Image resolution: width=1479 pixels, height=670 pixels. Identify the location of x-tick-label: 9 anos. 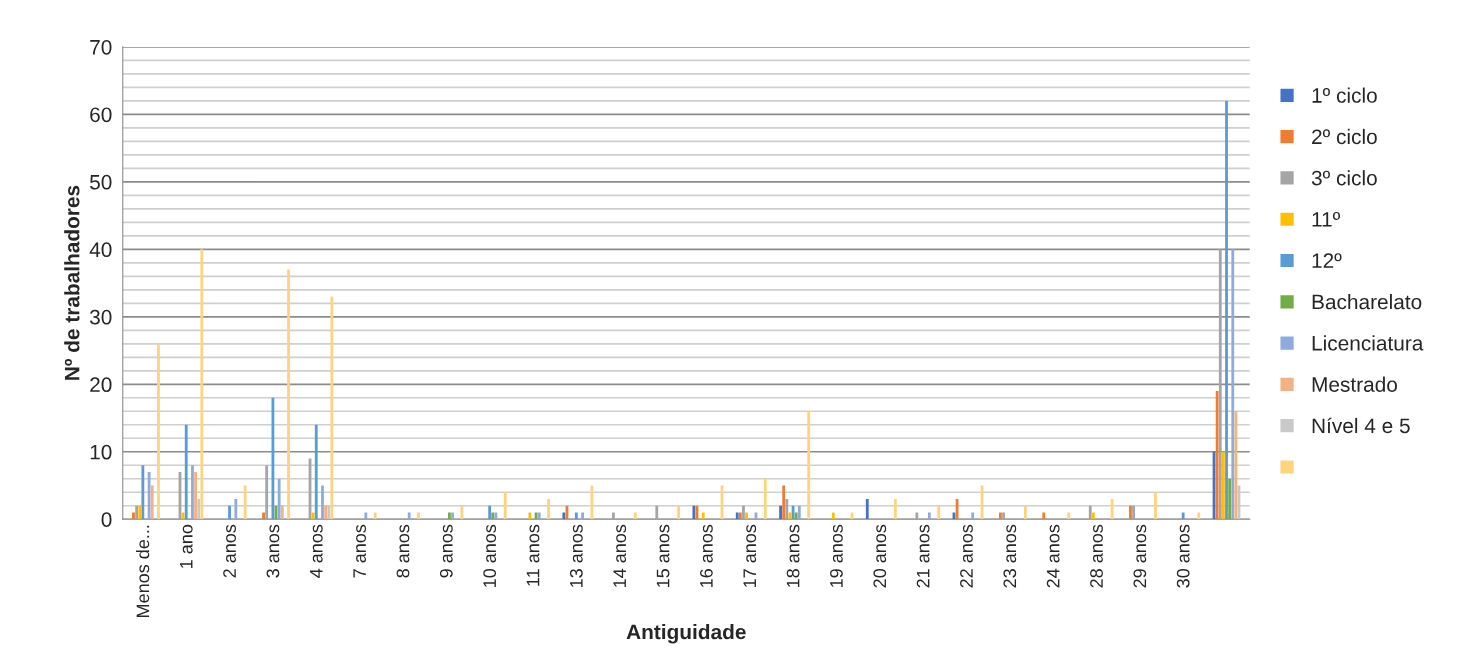
(446, 551).